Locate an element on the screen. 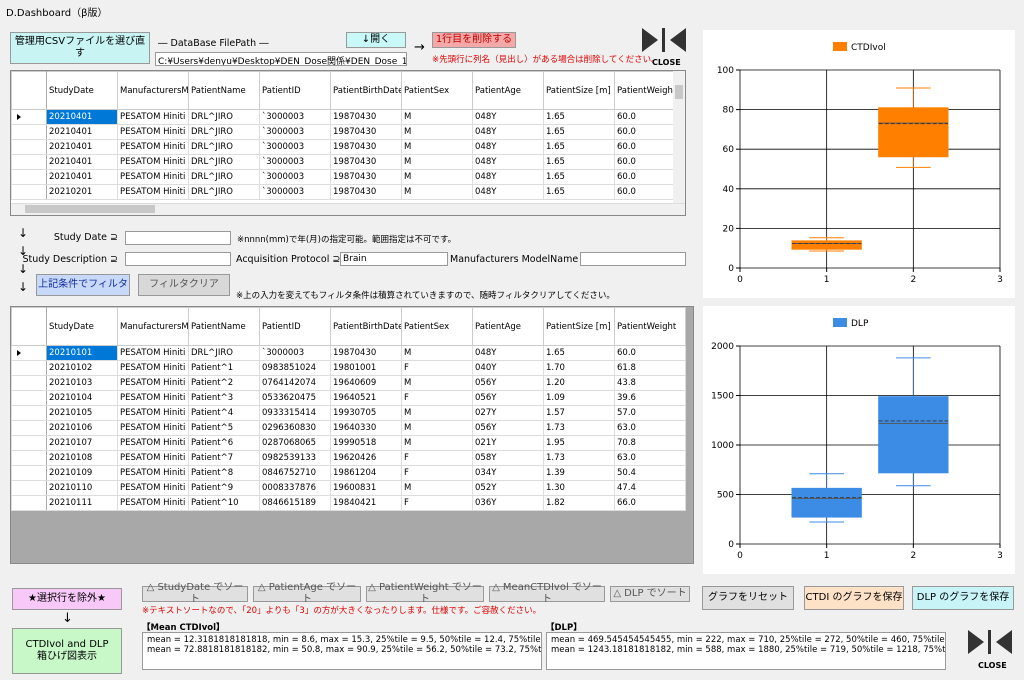  delete-row-button: 1行目を削除する is located at coordinates (474, 40).